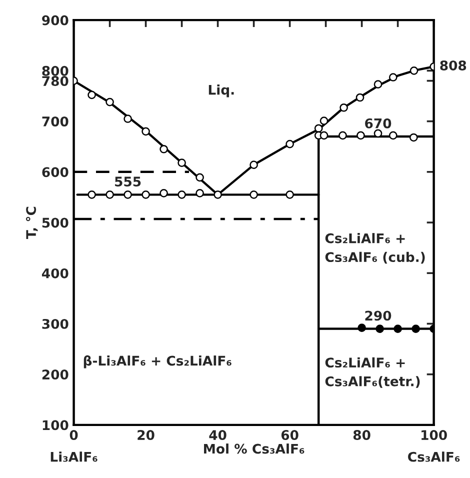 The height and width of the screenshot is (478, 470). I want to click on annotation: 290, so click(378, 315).